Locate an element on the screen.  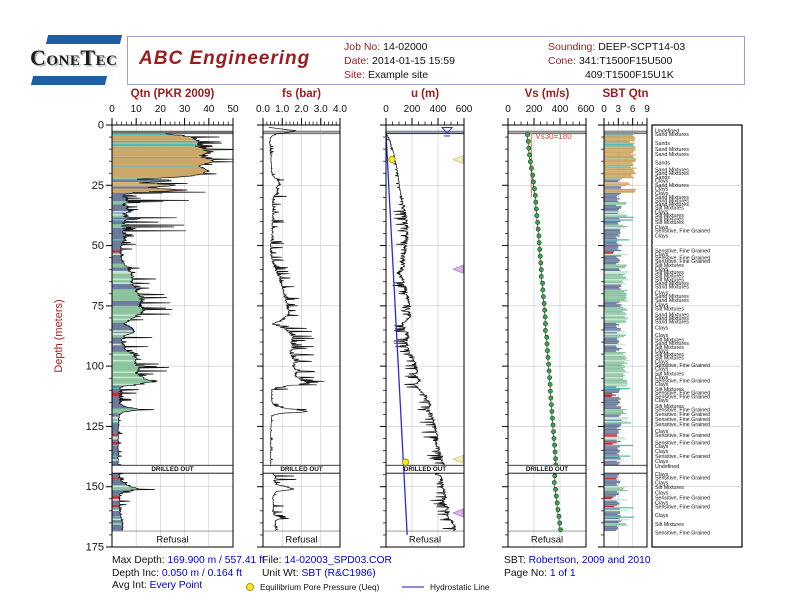
avg-int-row: Avg Int: Every Point is located at coordinates (157, 585).